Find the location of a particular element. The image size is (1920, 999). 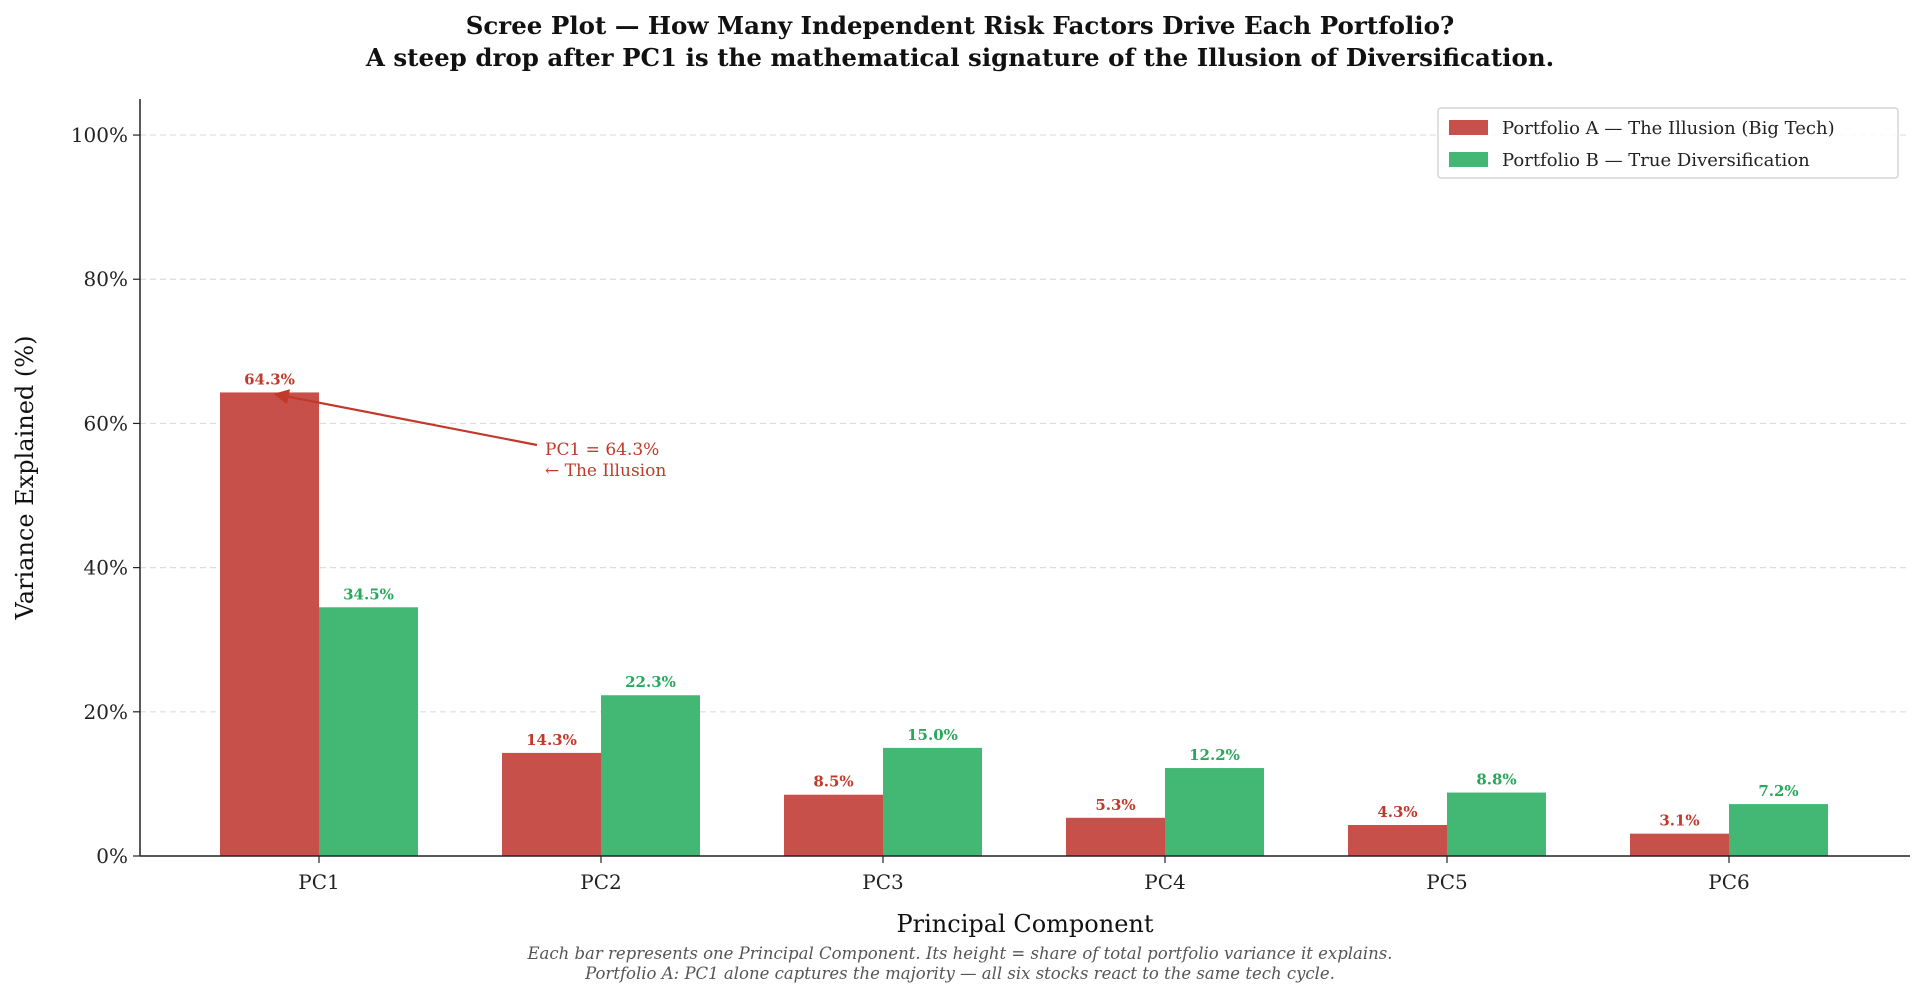

data-label: 15.0% is located at coordinates (932, 735).